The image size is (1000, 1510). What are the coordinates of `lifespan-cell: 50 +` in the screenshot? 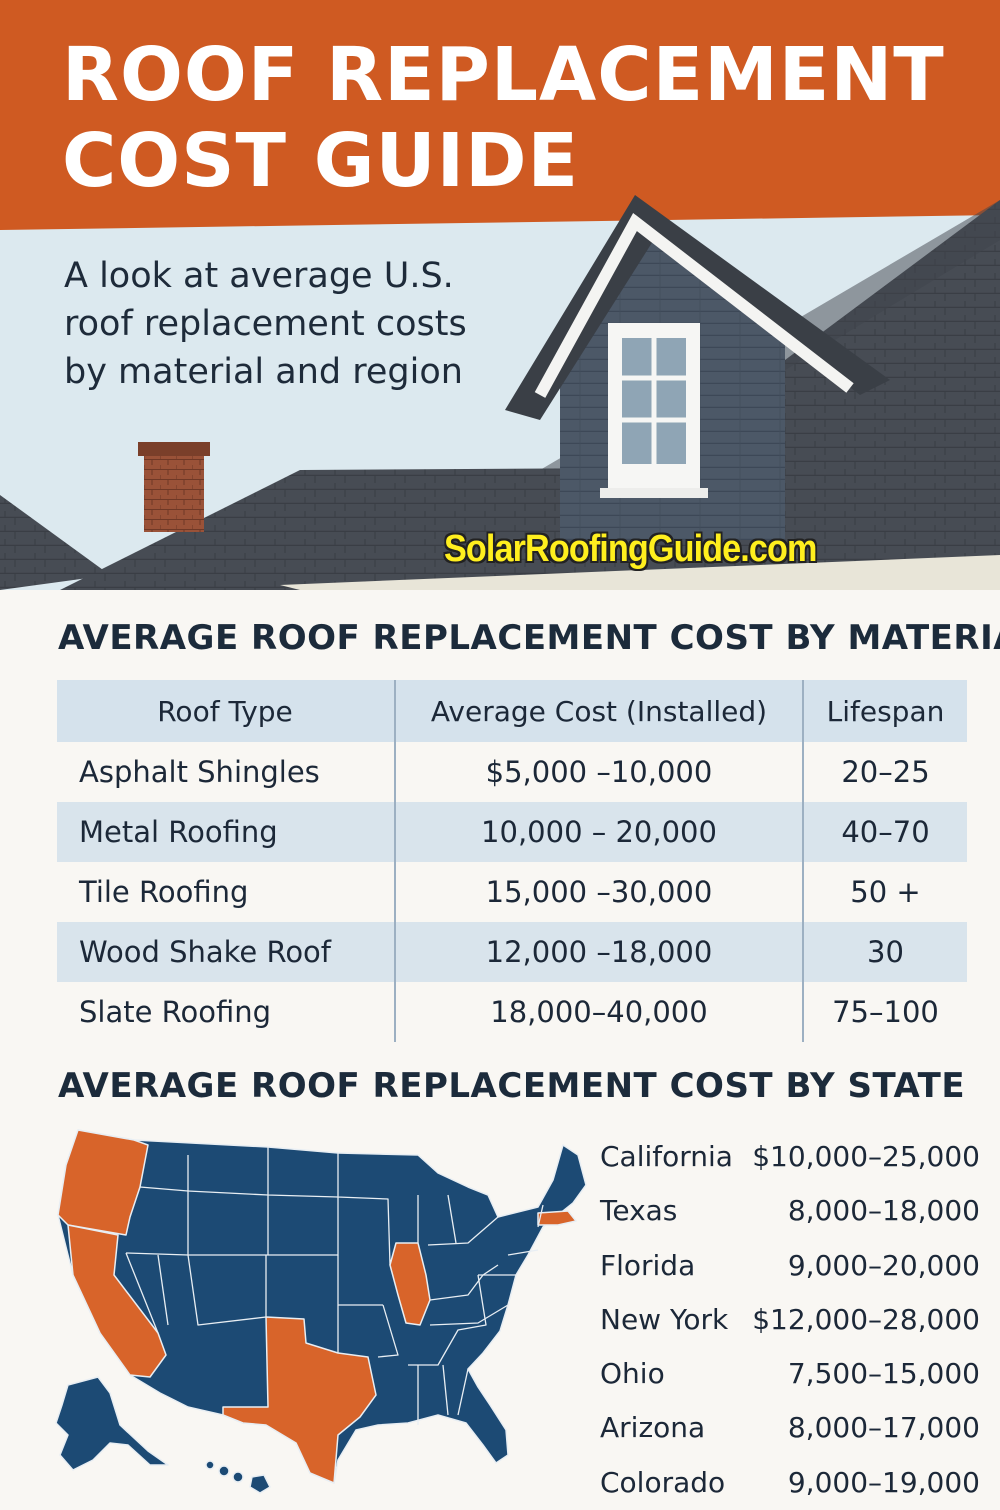 It's located at (885, 892).